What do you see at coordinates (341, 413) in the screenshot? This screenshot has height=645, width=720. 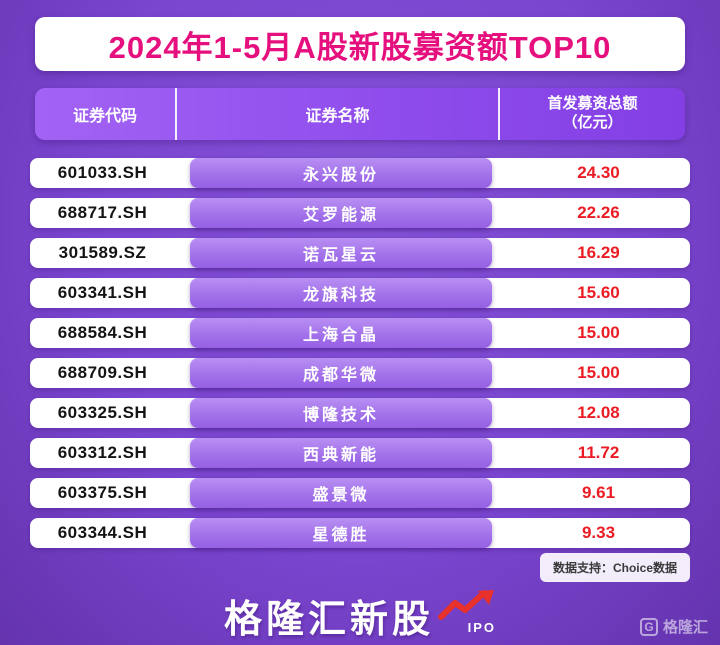 I see `stock-name: 博隆技术` at bounding box center [341, 413].